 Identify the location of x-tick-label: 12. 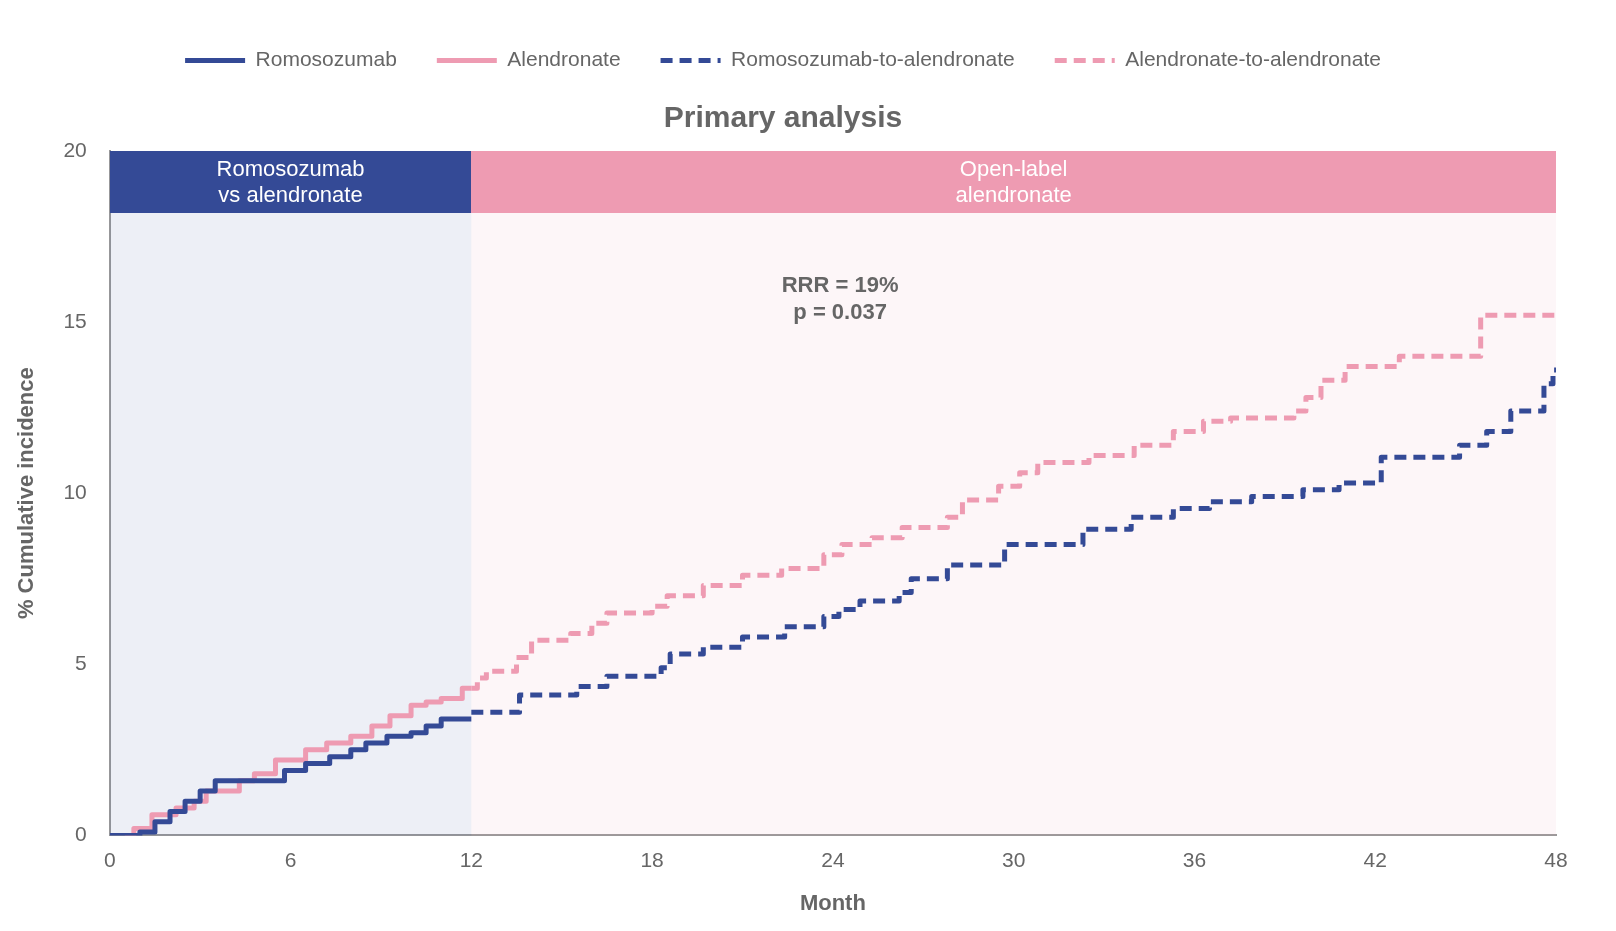
(471, 859).